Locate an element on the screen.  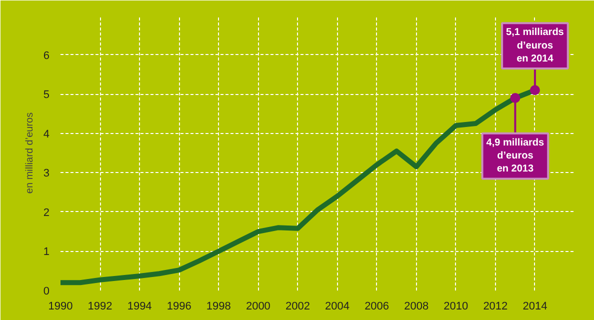
x-tick-label: 1996 is located at coordinates (179, 306).